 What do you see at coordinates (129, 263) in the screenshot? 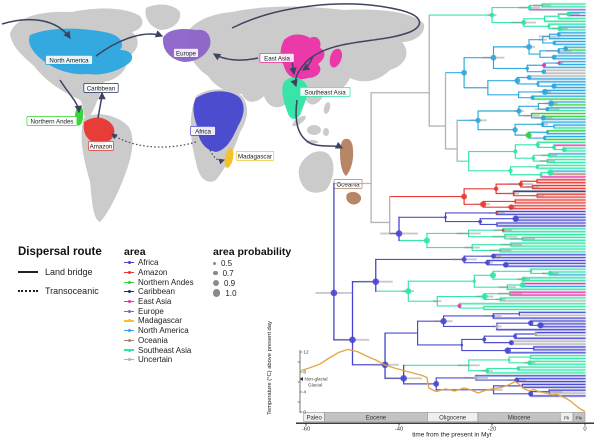
I see `area-marker-africa` at bounding box center [129, 263].